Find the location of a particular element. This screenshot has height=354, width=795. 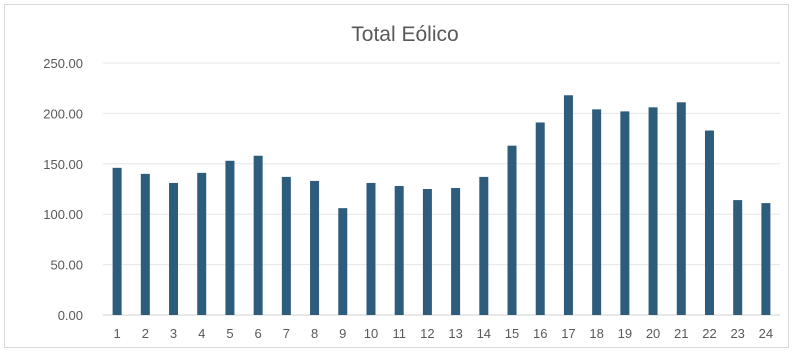

y-tick-label: 150.00 is located at coordinates (63, 164).